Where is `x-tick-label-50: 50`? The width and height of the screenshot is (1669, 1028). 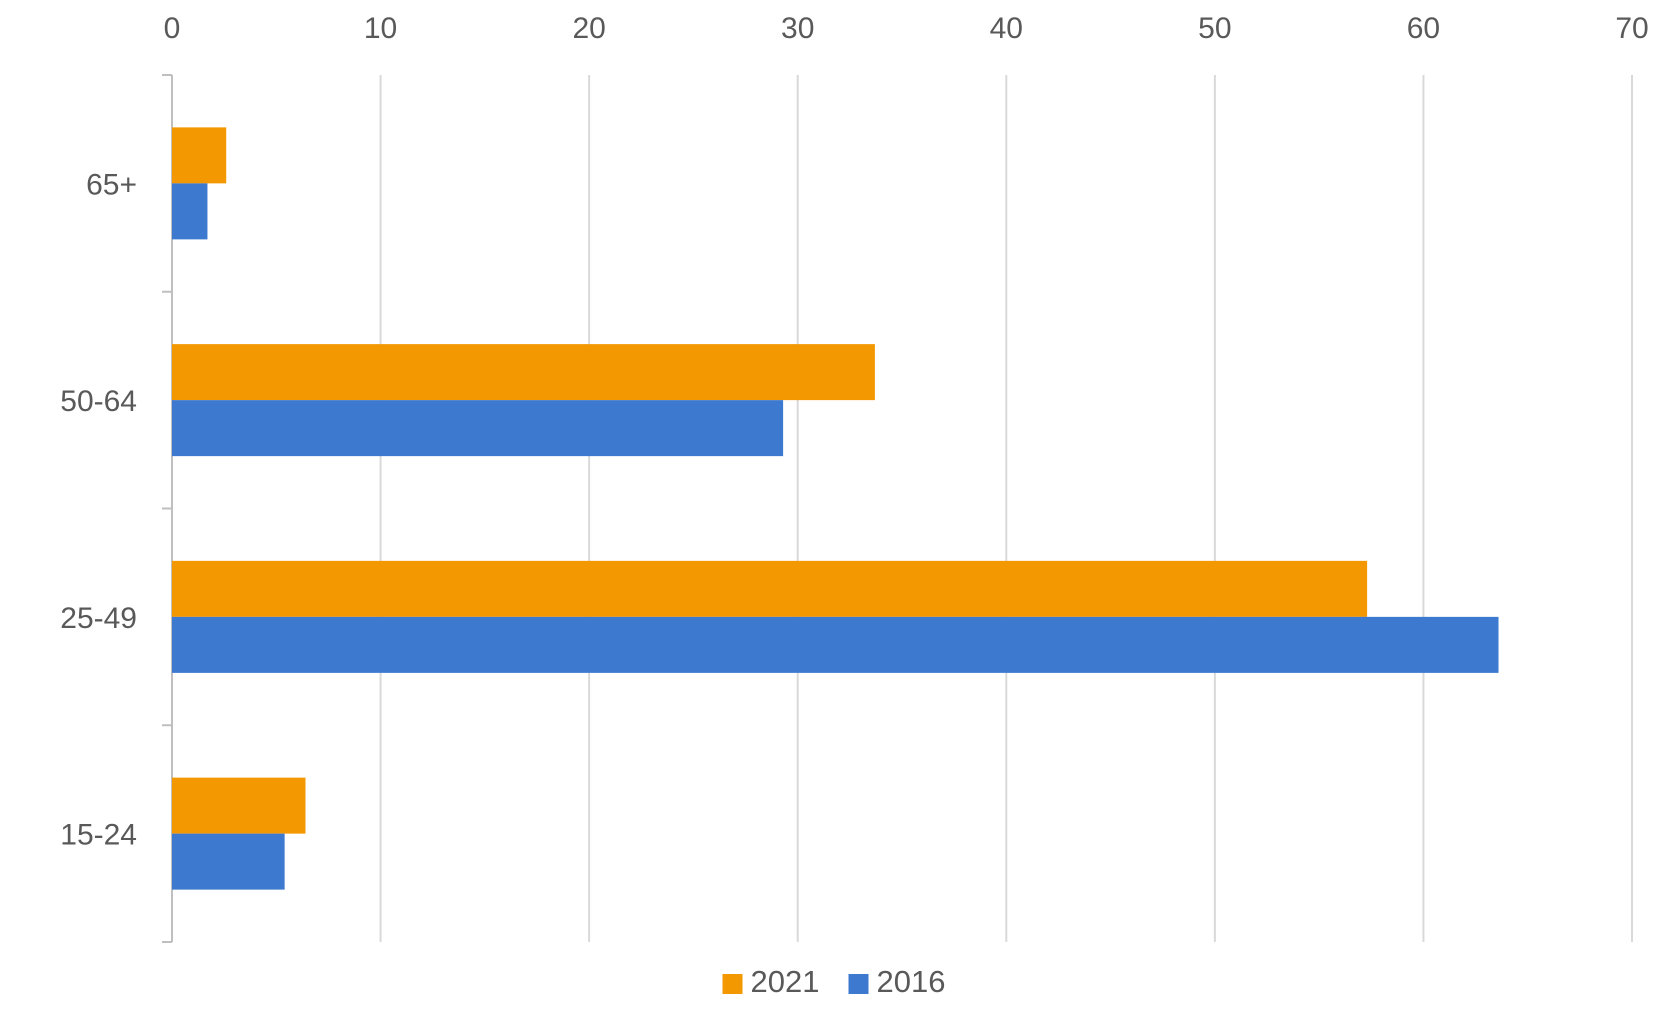 x-tick-label-50: 50 is located at coordinates (1214, 28).